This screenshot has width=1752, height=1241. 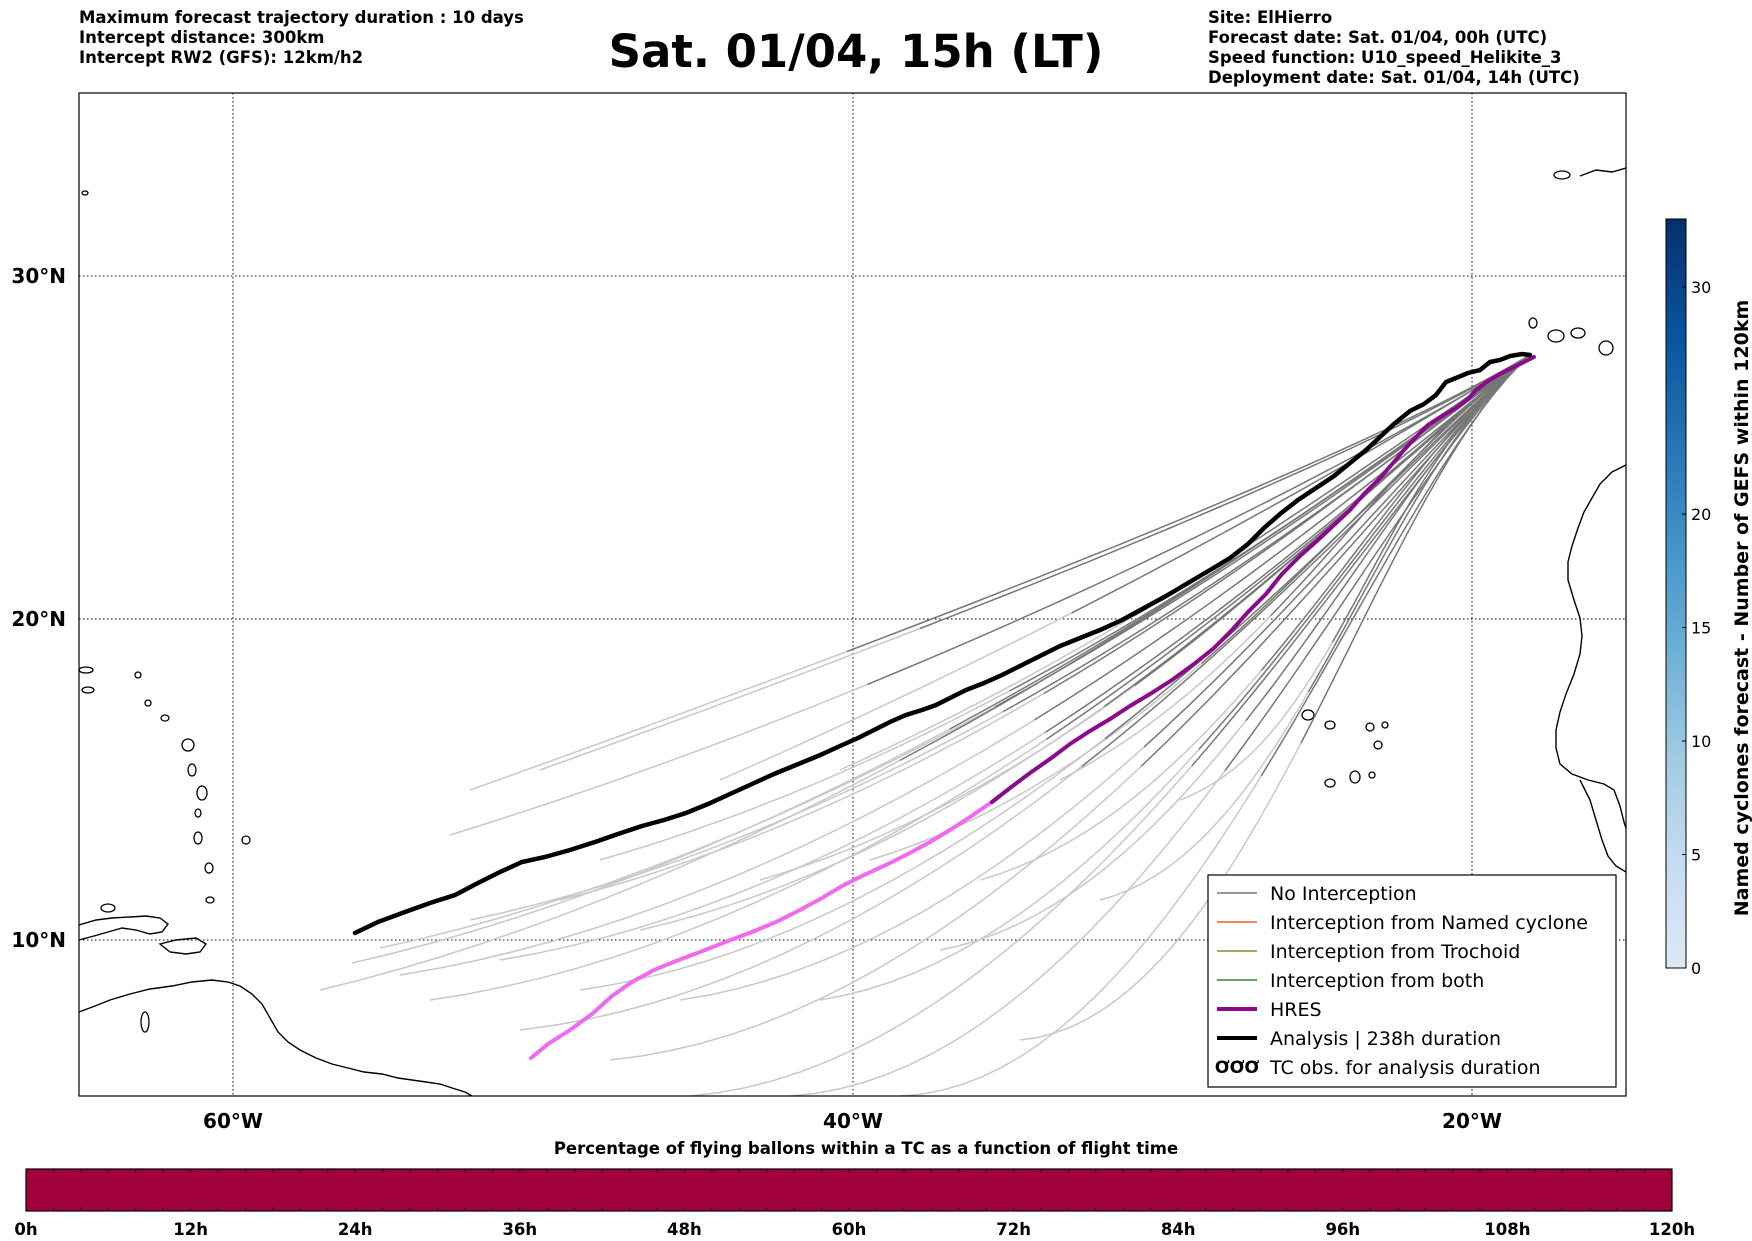 I want to click on bottom-bar-fill, so click(x=849, y=1190).